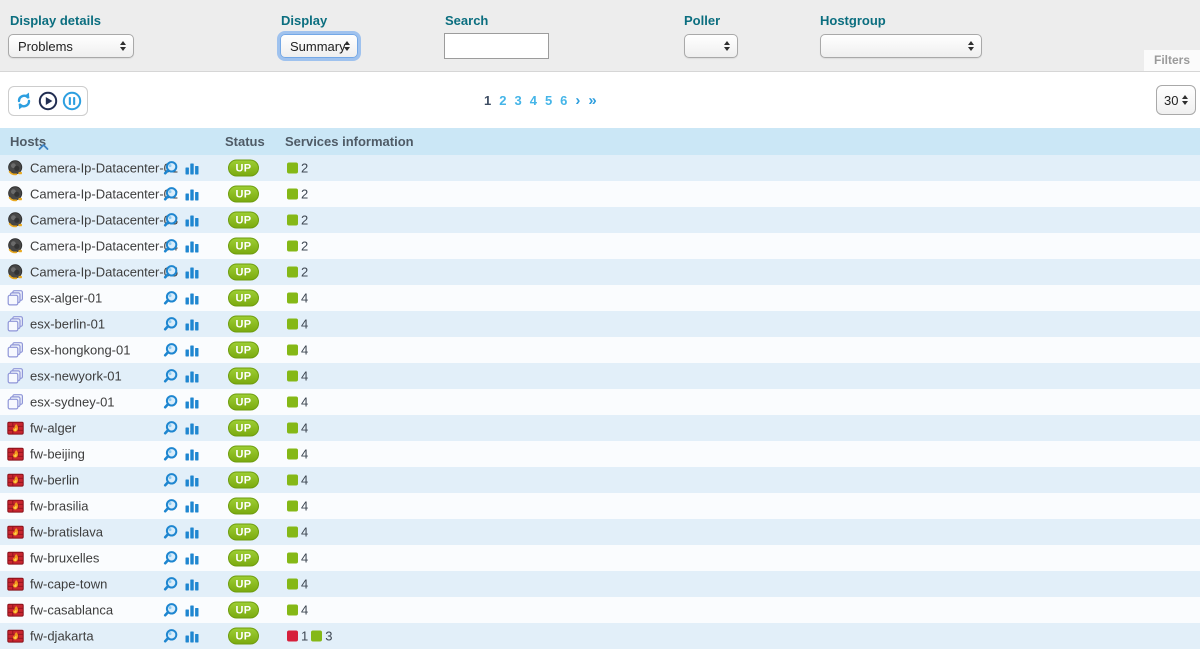 The height and width of the screenshot is (650, 1200). Describe the element at coordinates (104, 272) in the screenshot. I see `host-name-link: Camera-Ip-Datacenter-05` at that location.